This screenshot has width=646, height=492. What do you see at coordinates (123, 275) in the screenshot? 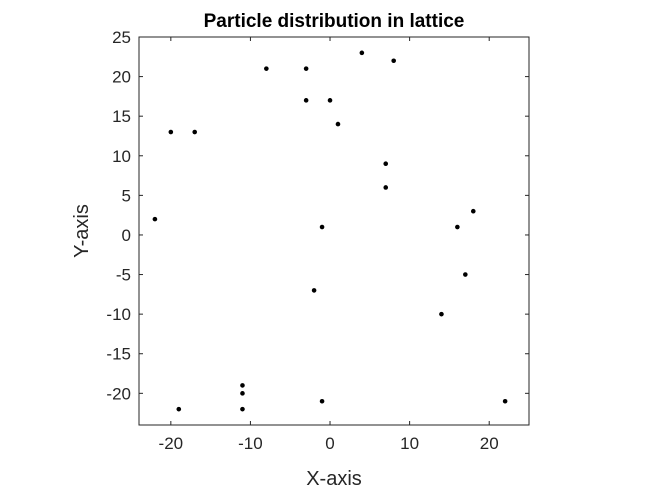
I see `y-tick-label: -5` at bounding box center [123, 275].